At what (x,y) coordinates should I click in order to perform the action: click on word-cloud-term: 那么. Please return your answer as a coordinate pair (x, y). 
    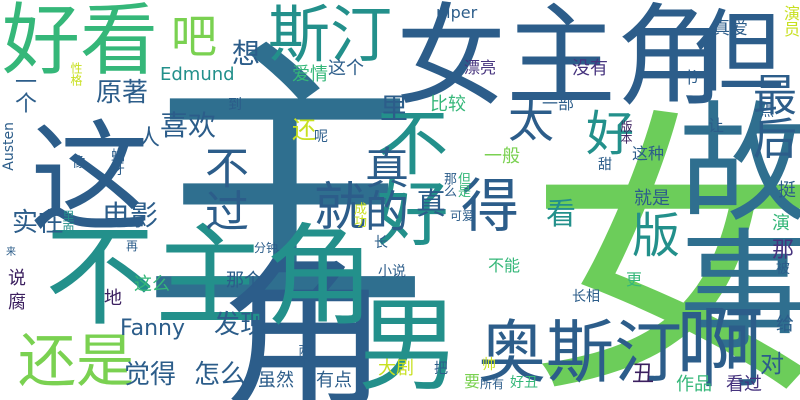
    Looking at the image, I should click on (448, 185).